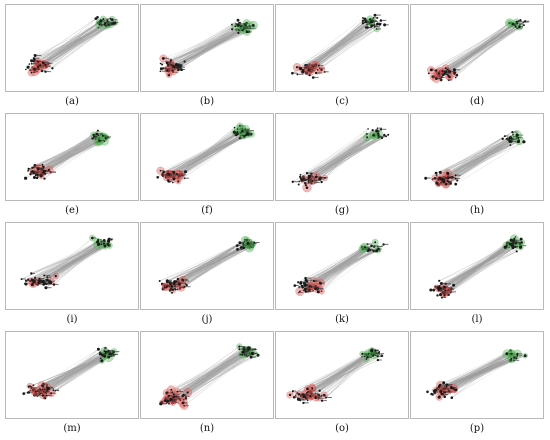 This screenshot has width=550, height=440. I want to click on panel-j: (j), so click(207, 274).